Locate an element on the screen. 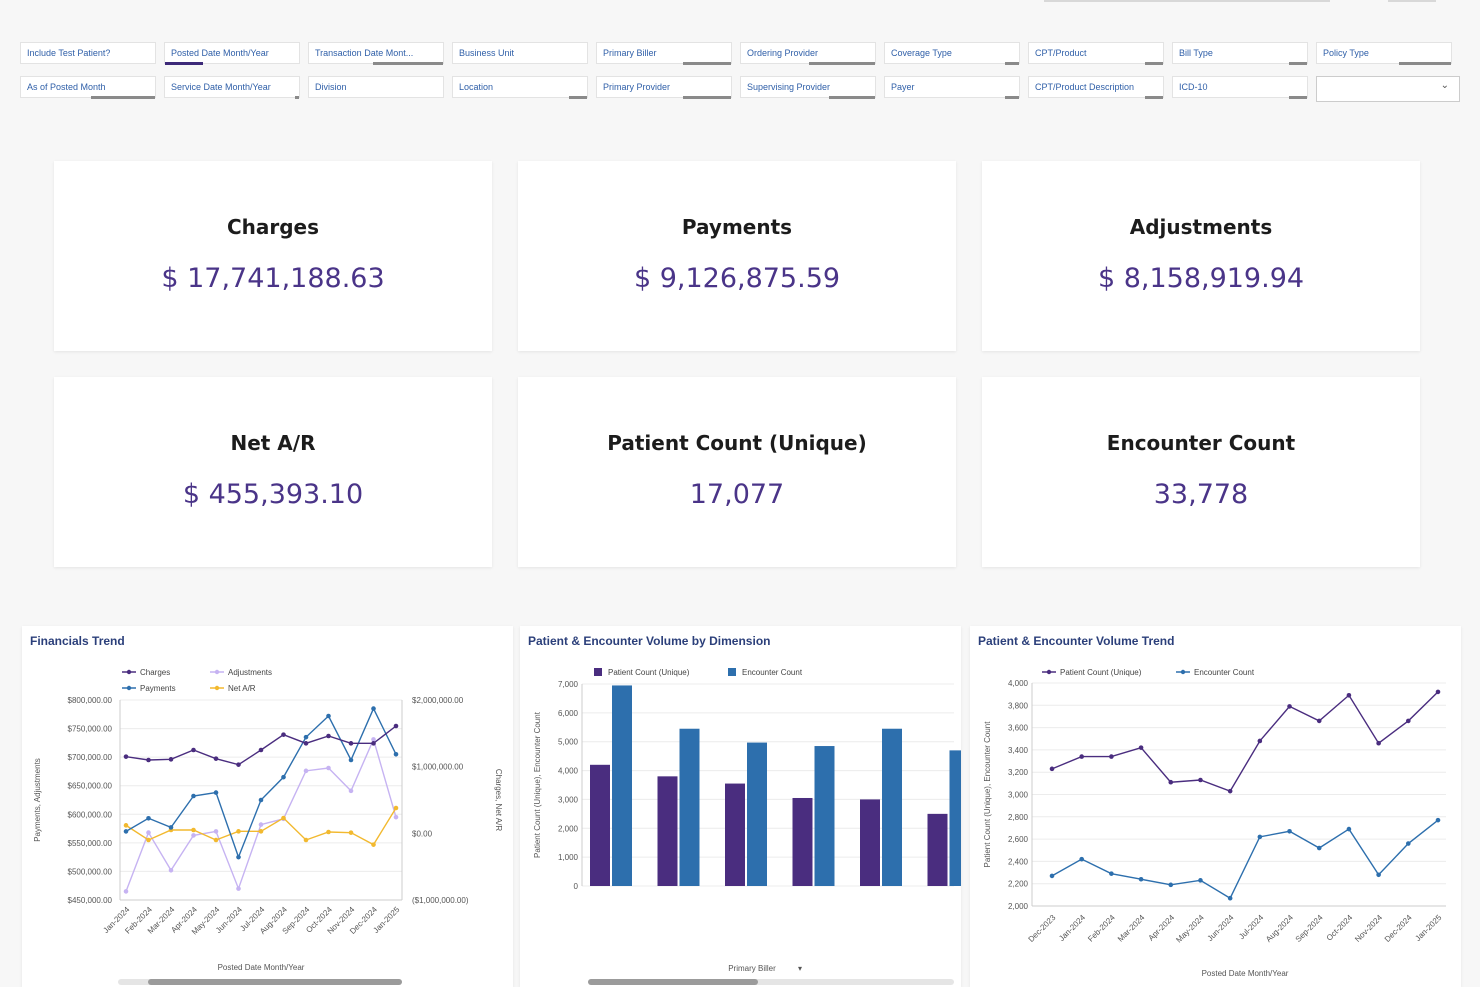 This screenshot has width=1480, height=987. kpi-value: $ 8,158,919.94 is located at coordinates (1201, 278).